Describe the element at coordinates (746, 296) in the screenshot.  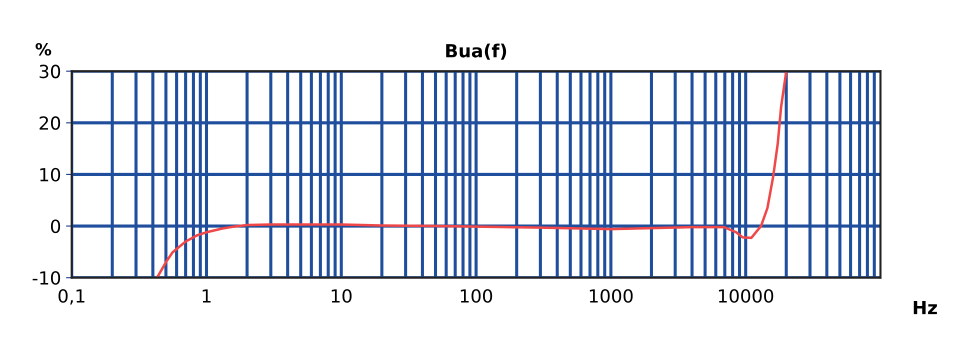
I see `x-tick-label: 10000` at that location.